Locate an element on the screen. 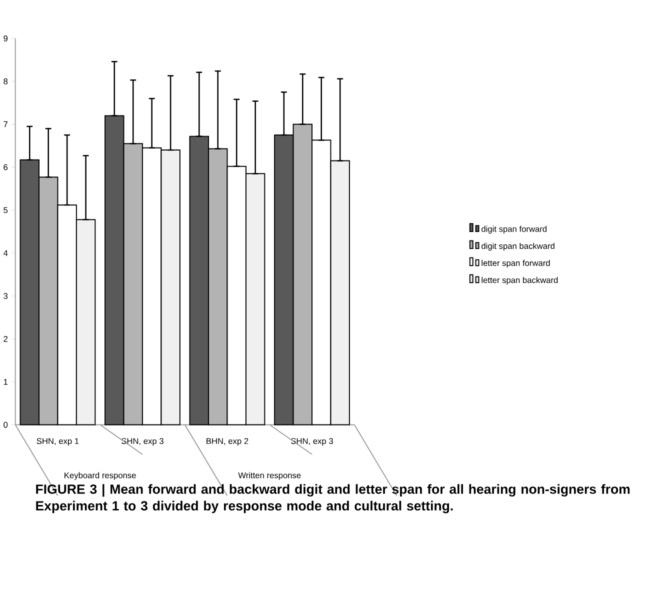 Image resolution: width=654 pixels, height=598 pixels. caption: FIGURE 3 | Mean forward and backward digit and letter span for all hearing non-signers from Experiment 1 to 3 divided by response mode and cultural setting. is located at coordinates (333, 499).